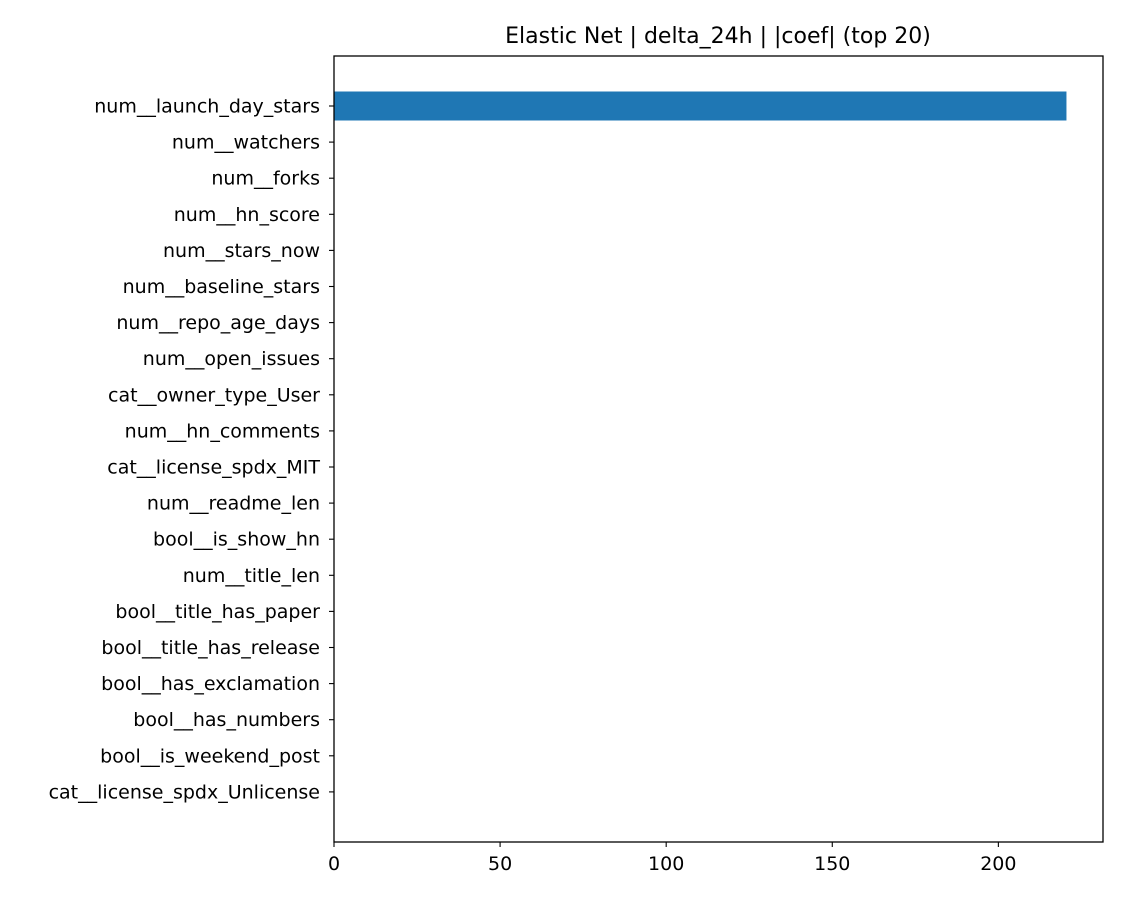 Image resolution: width=1125 pixels, height=900 pixels. What do you see at coordinates (233, 504) in the screenshot?
I see `y-tick-label: num__readme_len` at bounding box center [233, 504].